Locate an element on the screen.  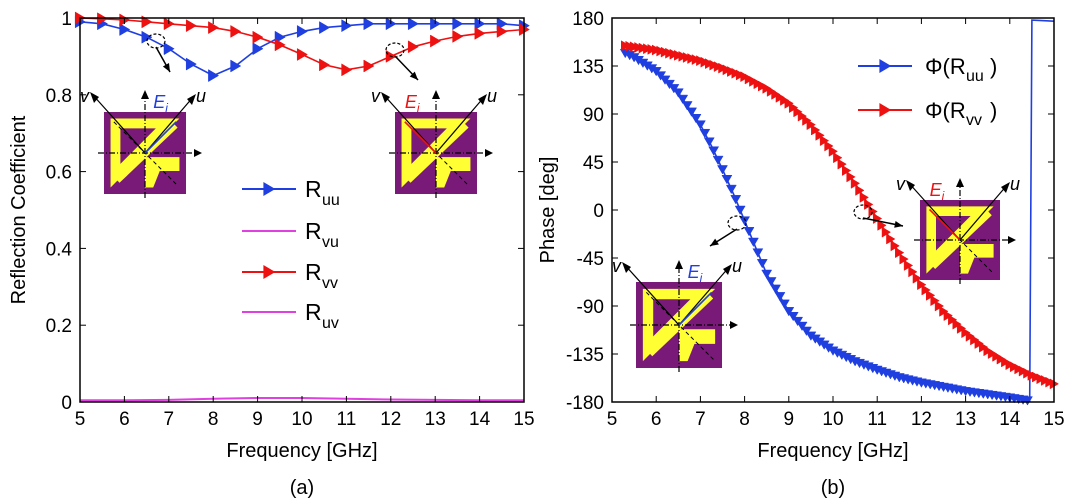
inset-stub-patch is located at coordinates (697, 345).